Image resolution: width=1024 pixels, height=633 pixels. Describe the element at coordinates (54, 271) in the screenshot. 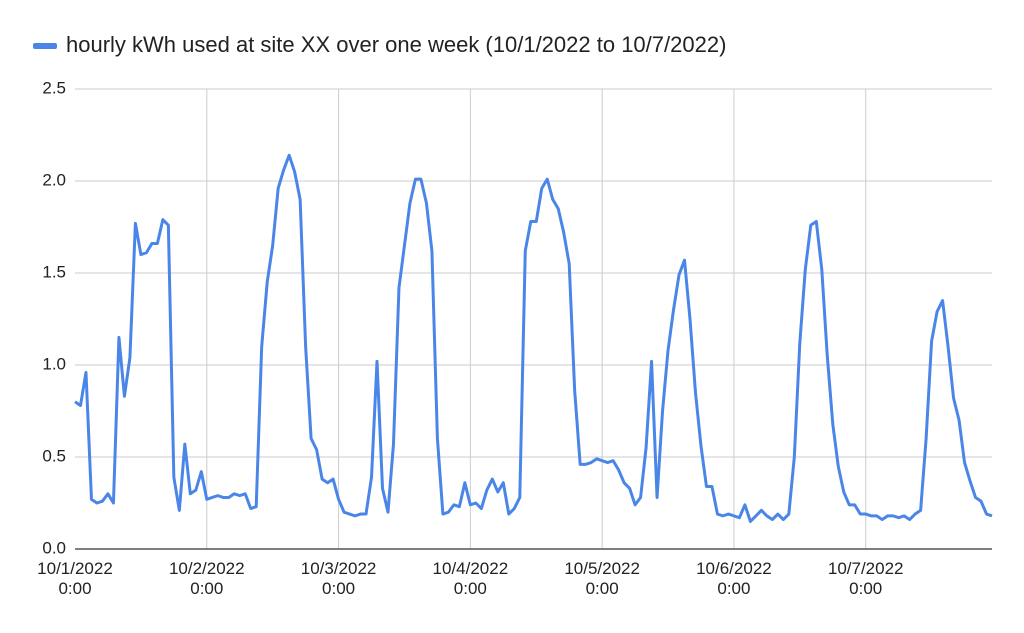

I see `y-tick-label: 1.5` at that location.